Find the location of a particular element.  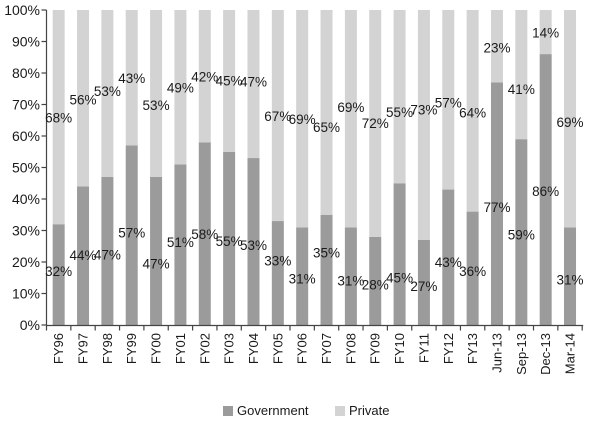

data-label-government-FY12: 43% is located at coordinates (448, 262).